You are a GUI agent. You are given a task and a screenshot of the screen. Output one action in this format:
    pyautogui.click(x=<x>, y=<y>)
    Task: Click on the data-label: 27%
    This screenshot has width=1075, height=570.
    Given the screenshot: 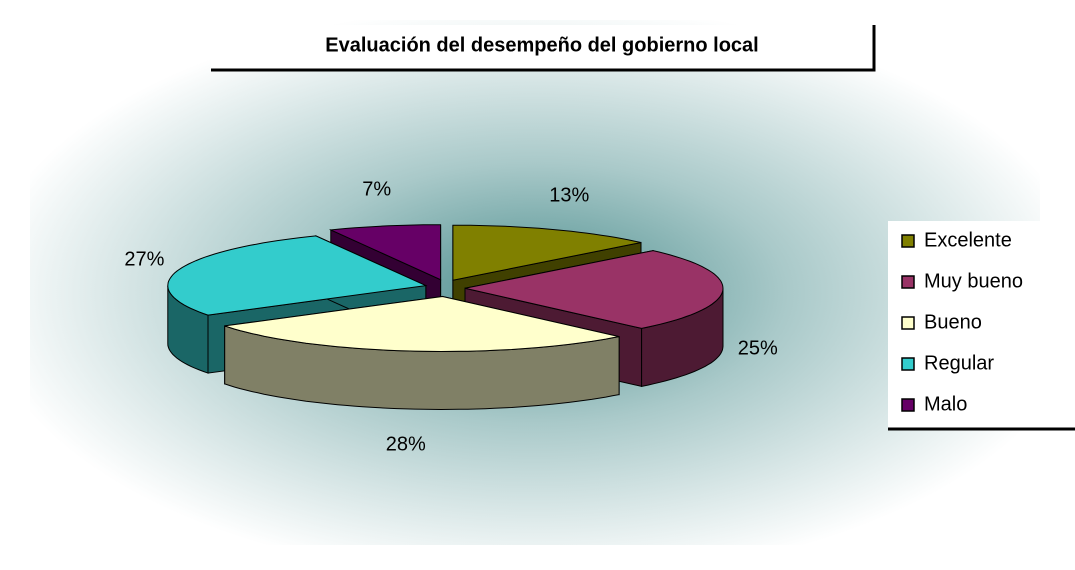 What is the action you would take?
    pyautogui.click(x=144, y=259)
    